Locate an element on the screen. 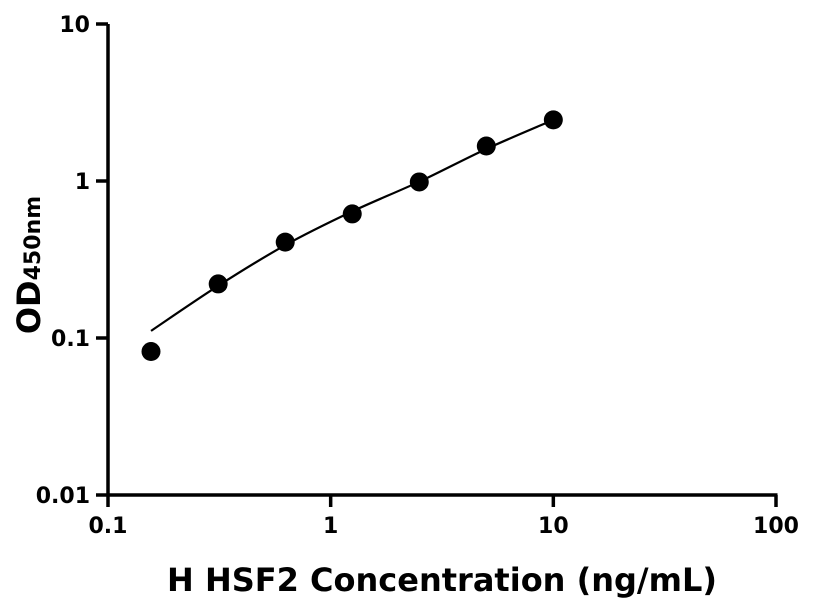  y-axis-label: OD450nm is located at coordinates (29, 265).